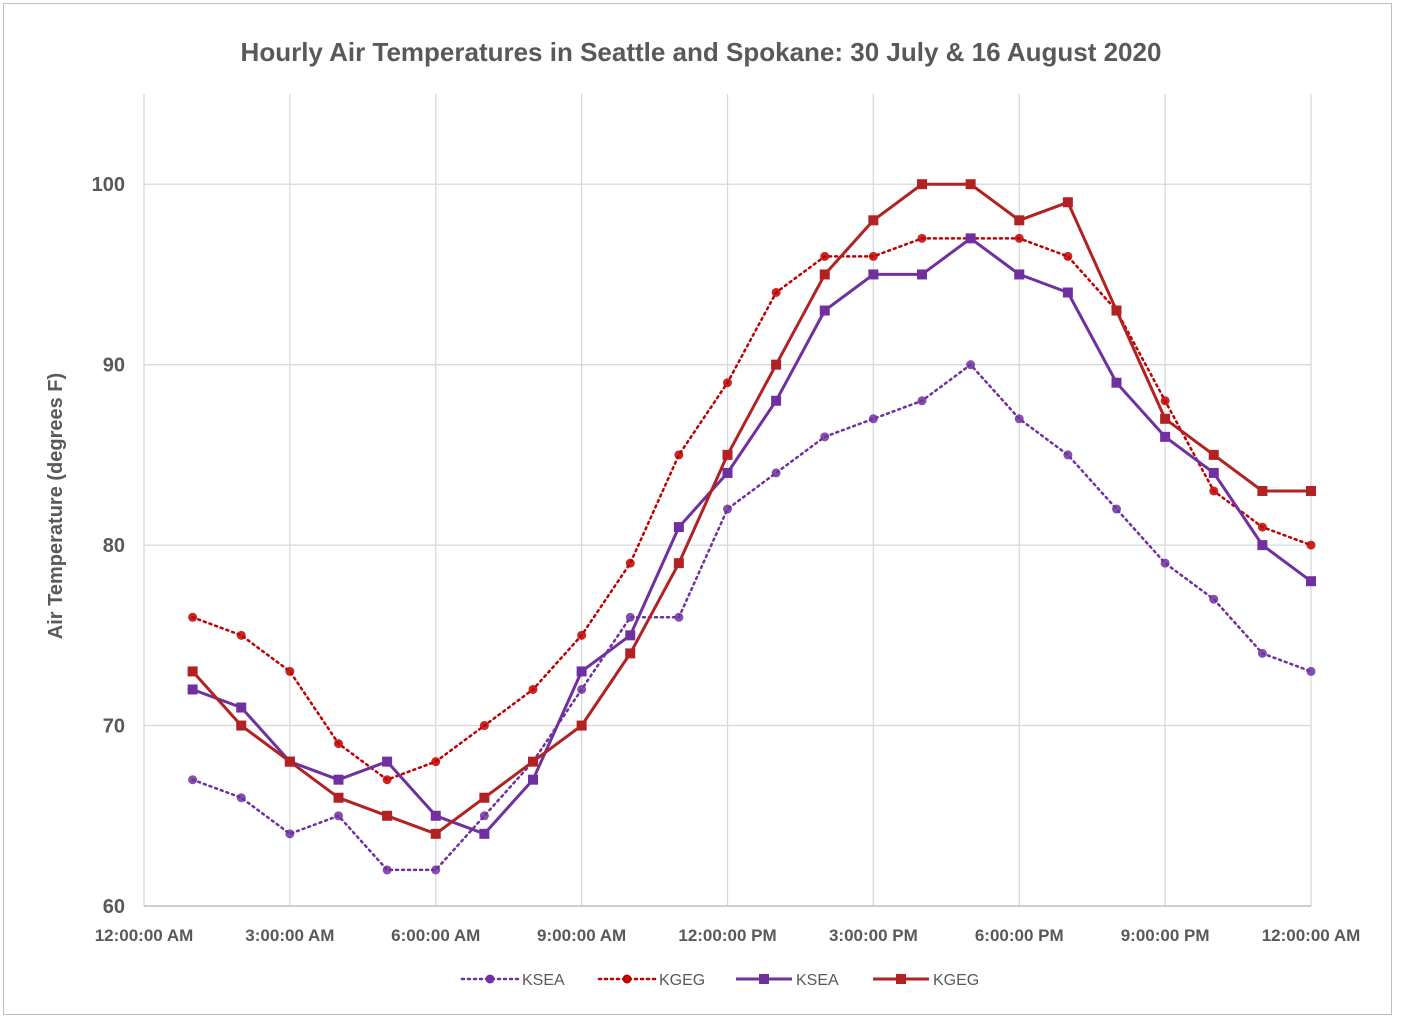  I want to click on y-tick-label: 70, so click(114, 727).